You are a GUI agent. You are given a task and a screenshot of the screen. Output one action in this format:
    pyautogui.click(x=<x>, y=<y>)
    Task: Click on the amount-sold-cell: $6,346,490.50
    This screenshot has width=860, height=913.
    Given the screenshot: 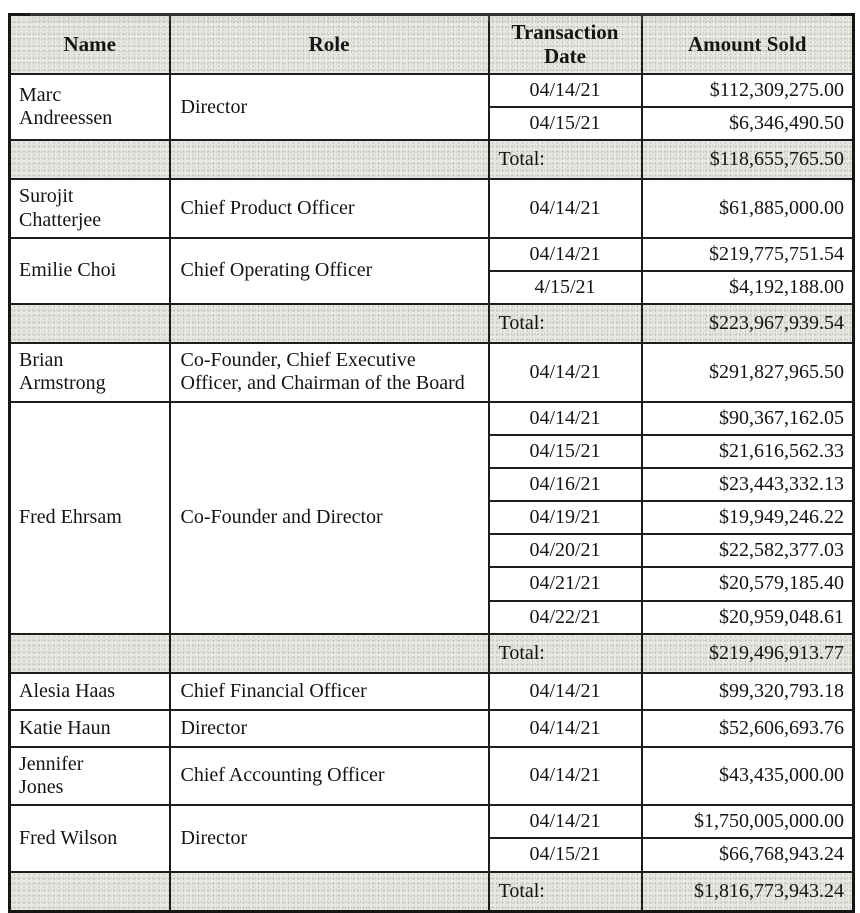 What is the action you would take?
    pyautogui.click(x=747, y=124)
    